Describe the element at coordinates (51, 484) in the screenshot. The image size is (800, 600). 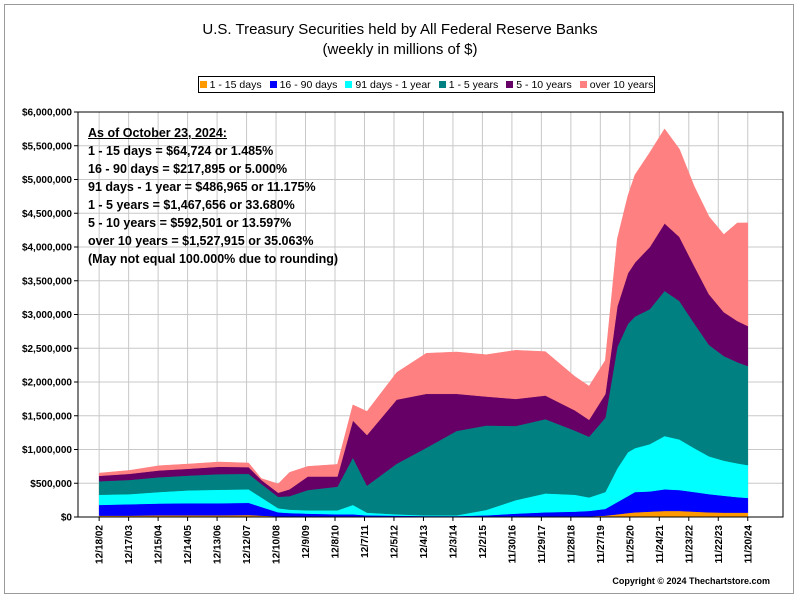
I see `y-tick-label: $500,000` at that location.